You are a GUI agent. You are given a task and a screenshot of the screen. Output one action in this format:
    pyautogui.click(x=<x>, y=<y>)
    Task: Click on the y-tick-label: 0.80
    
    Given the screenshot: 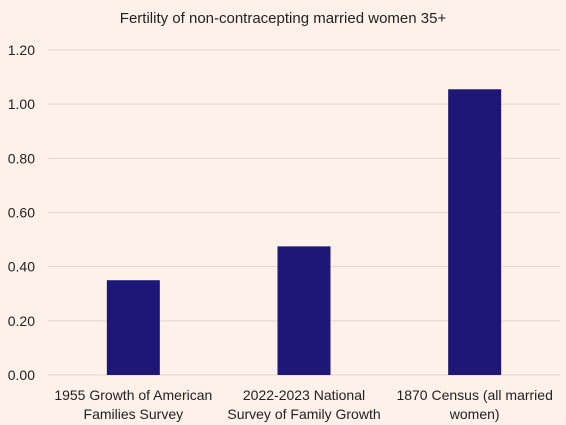 What is the action you would take?
    pyautogui.click(x=21, y=158)
    